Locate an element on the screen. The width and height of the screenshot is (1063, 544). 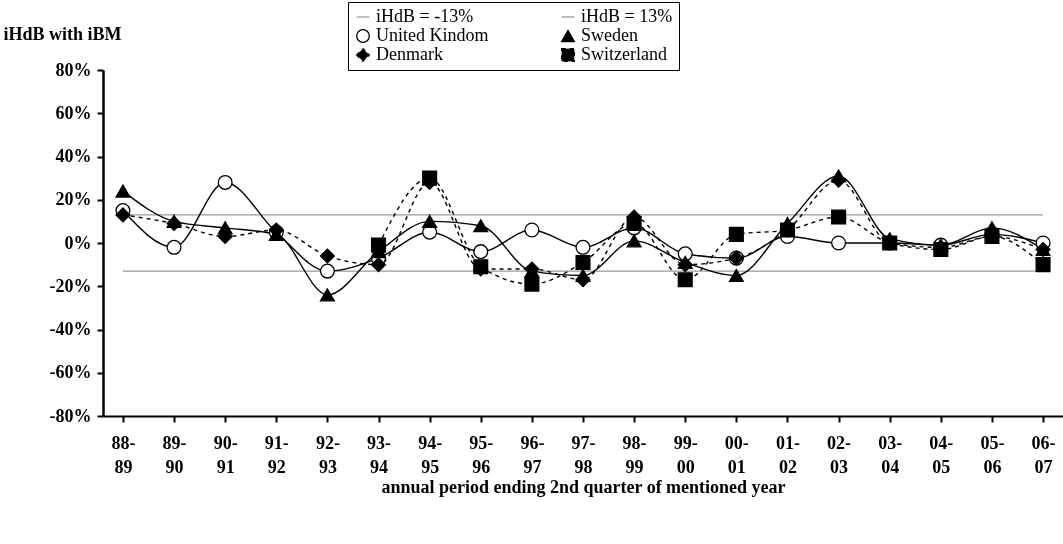
x-tick-label: 91-92 is located at coordinates (276, 454).